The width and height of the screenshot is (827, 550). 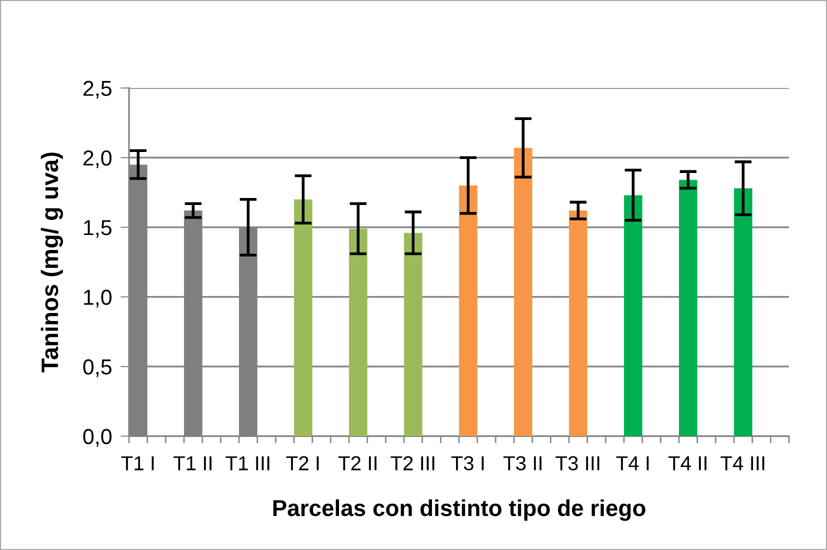 I want to click on y-axis-title: Taninos (mg/ g uva), so click(x=51, y=262).